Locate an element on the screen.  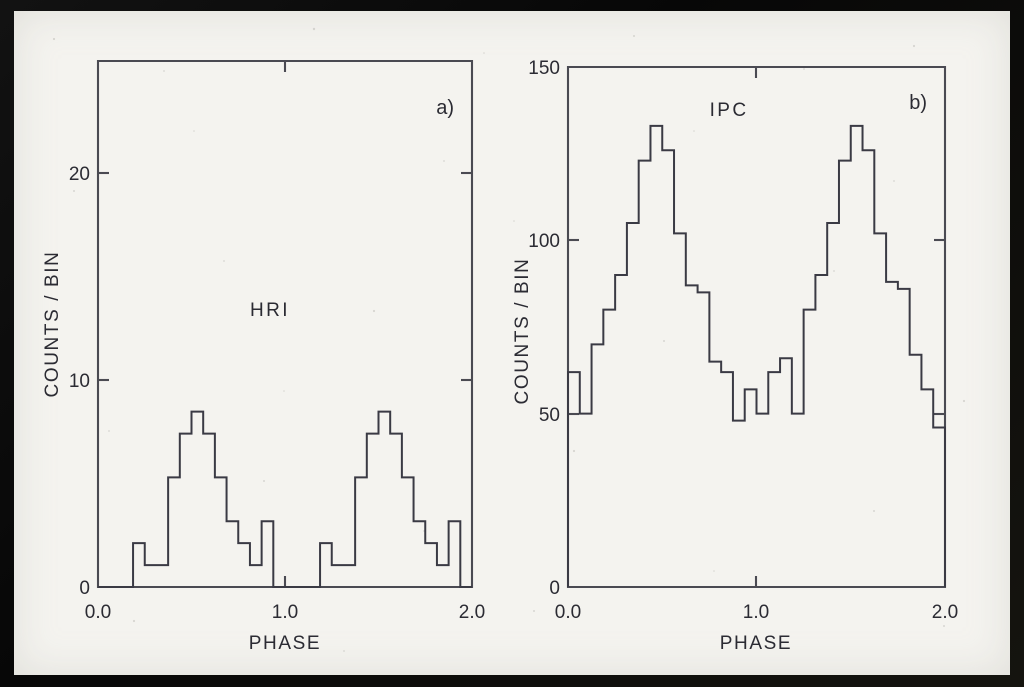
ipc-yaxis-title: COUNTS / BIN is located at coordinates (522, 331).